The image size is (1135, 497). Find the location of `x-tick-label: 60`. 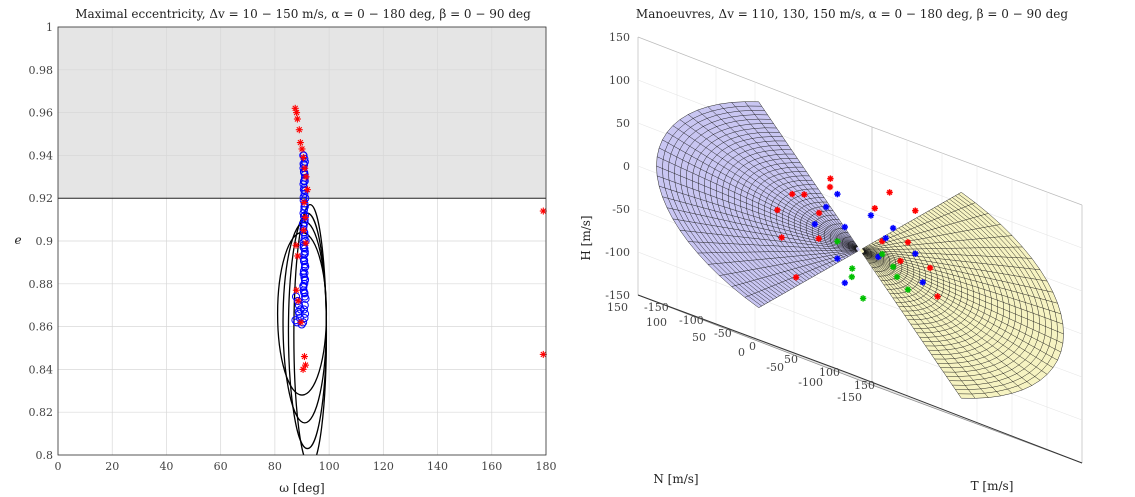

x-tick-label: 60 is located at coordinates (221, 466).